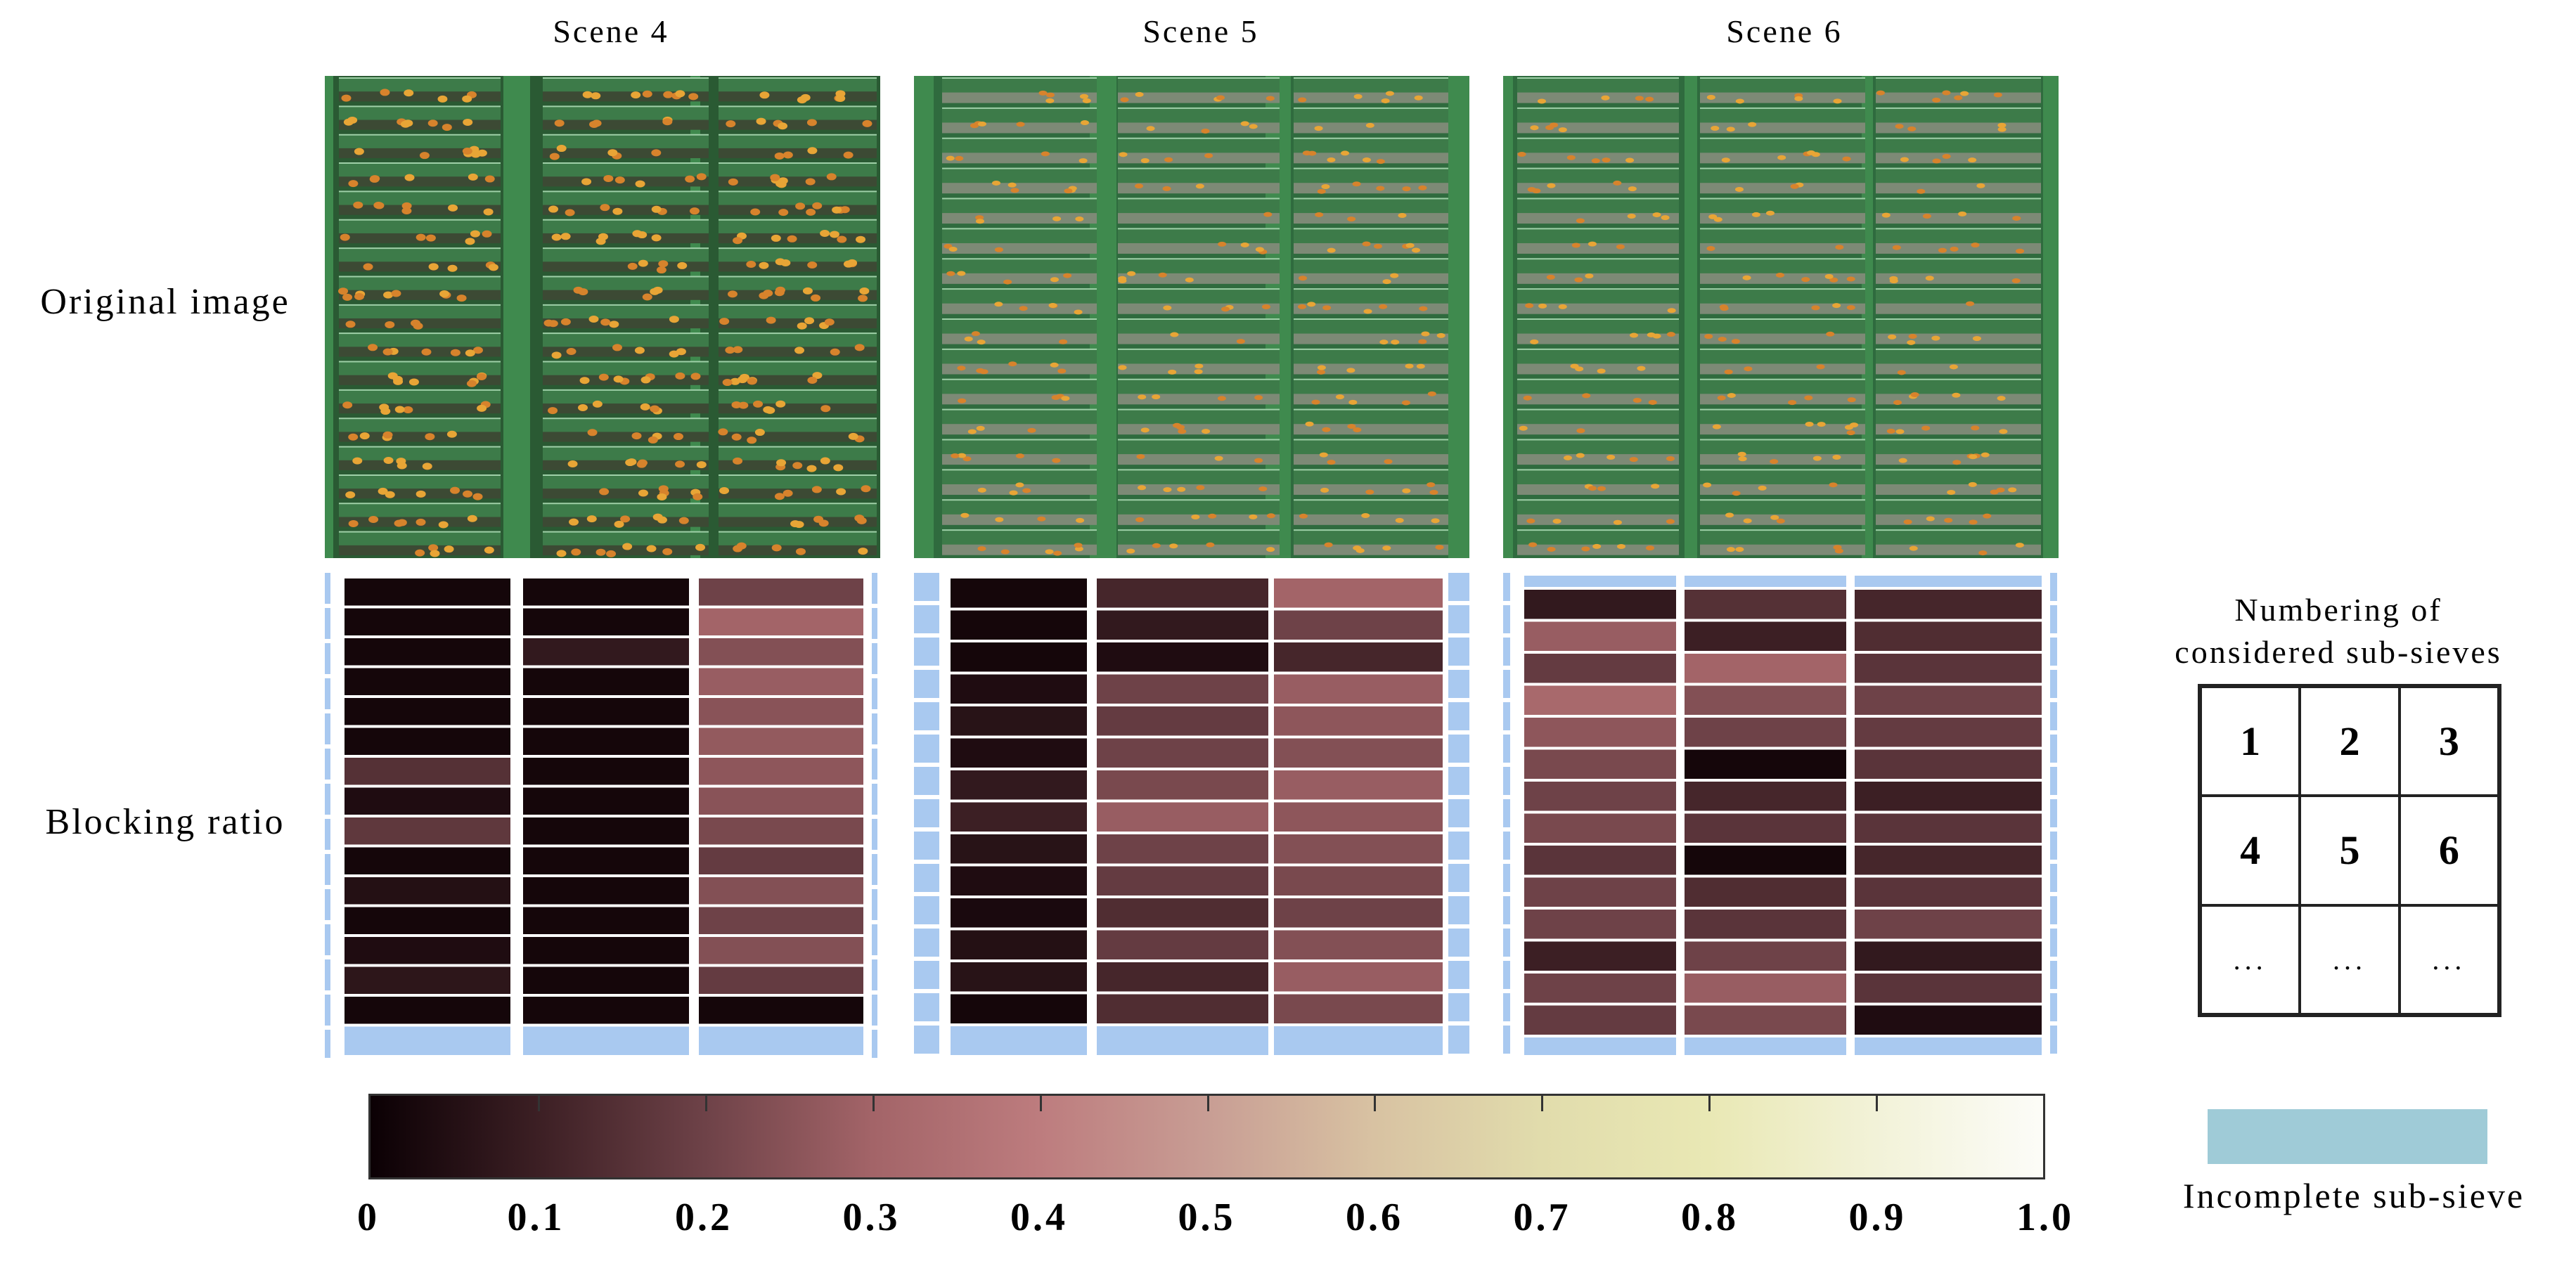  What do you see at coordinates (2350, 741) in the screenshot?
I see `numbering-cell: 2` at bounding box center [2350, 741].